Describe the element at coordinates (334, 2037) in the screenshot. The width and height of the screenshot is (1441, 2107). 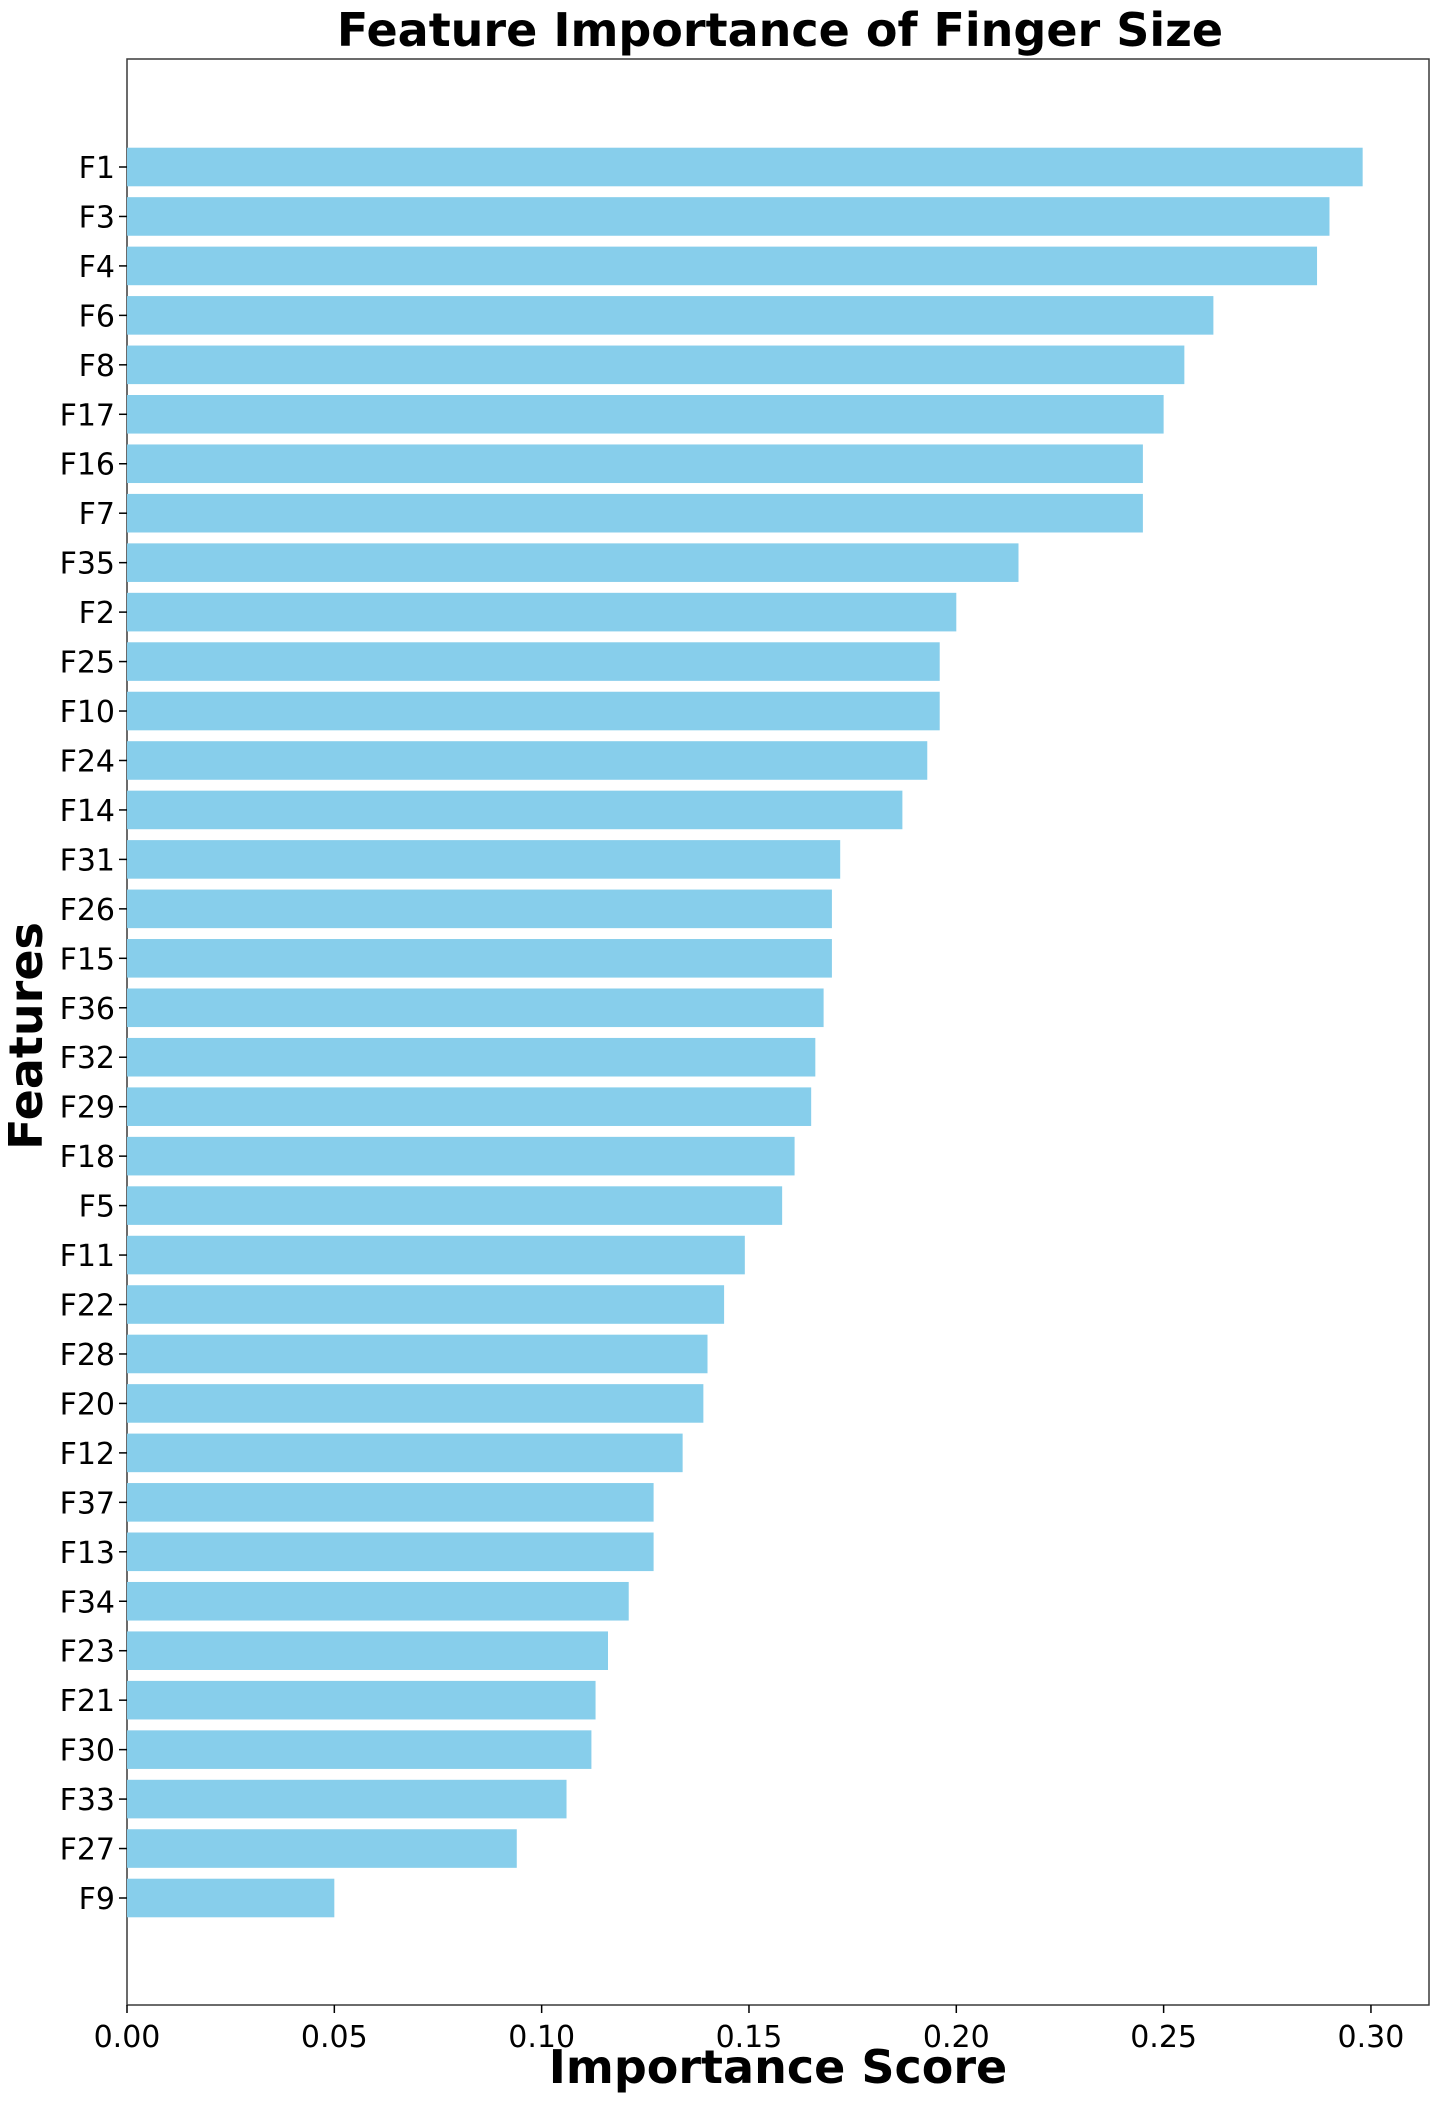
I see `x-tick-label-1: 0.05` at that location.